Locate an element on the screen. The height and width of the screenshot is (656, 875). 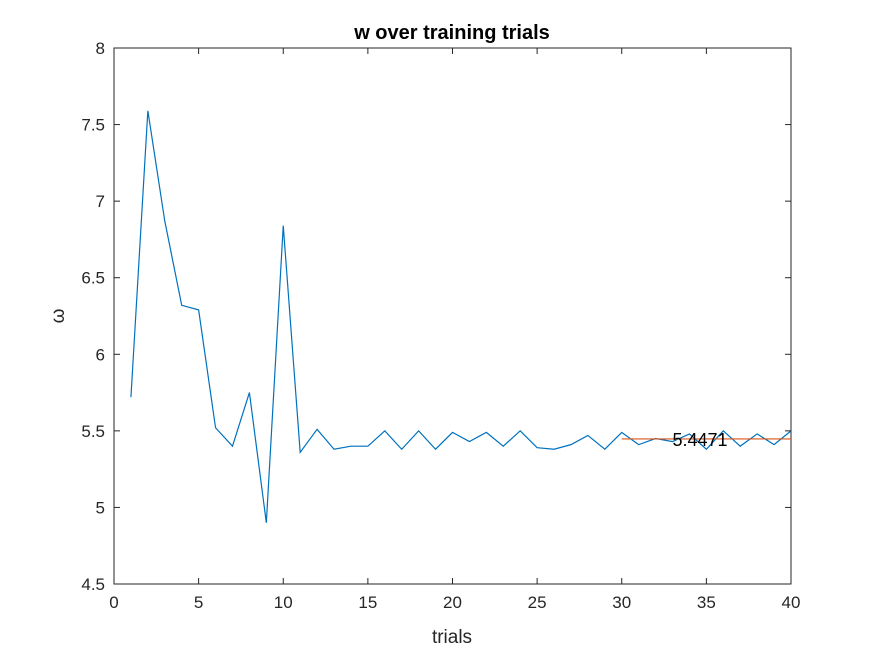
chart-title: w over training trials is located at coordinates (451, 33).